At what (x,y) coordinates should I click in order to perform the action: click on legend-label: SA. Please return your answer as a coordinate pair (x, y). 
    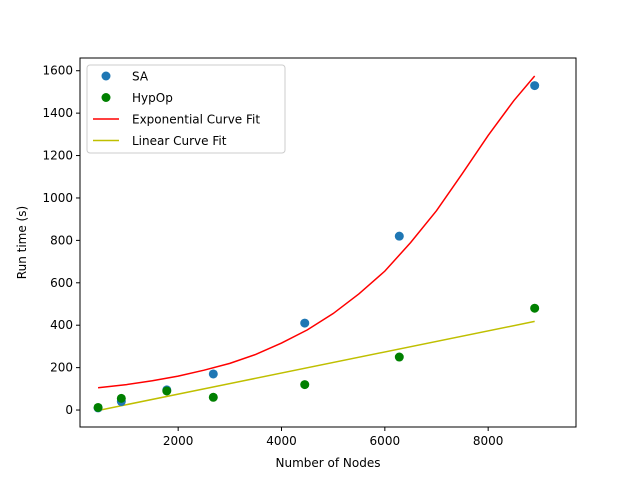
    Looking at the image, I should click on (140, 77).